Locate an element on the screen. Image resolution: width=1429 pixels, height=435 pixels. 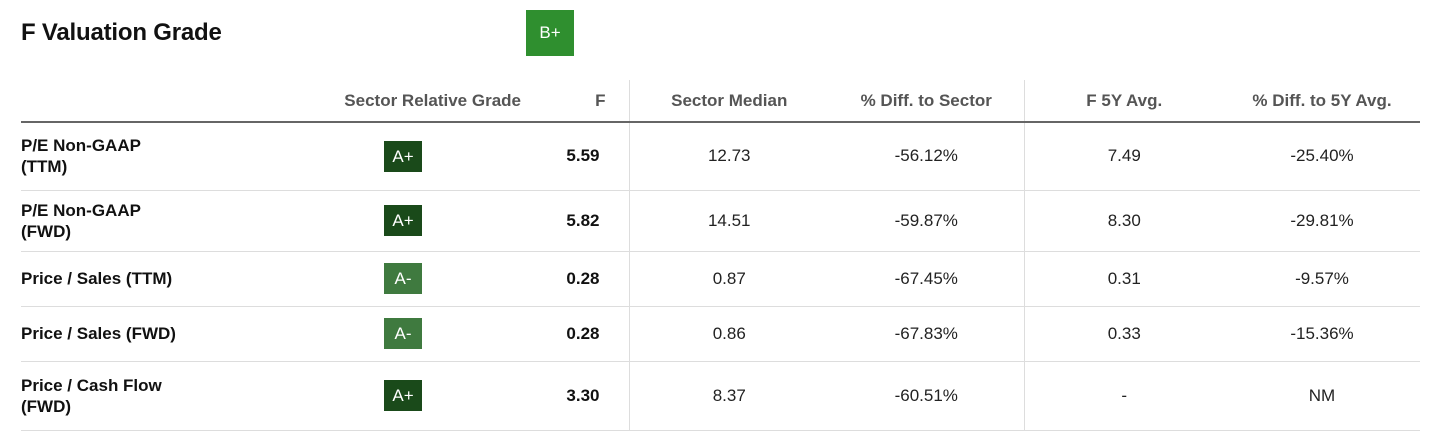
pct-diff-sector-cell: -59.87% is located at coordinates (927, 221).